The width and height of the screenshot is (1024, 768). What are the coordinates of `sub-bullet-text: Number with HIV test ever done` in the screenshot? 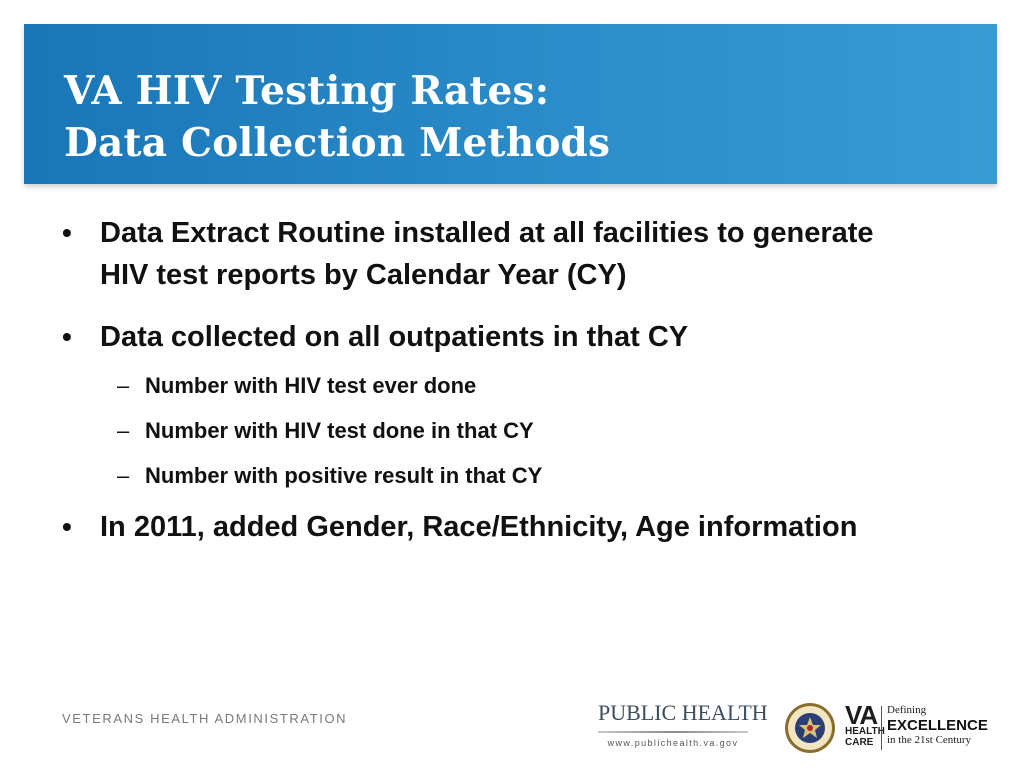 It's located at (311, 385).